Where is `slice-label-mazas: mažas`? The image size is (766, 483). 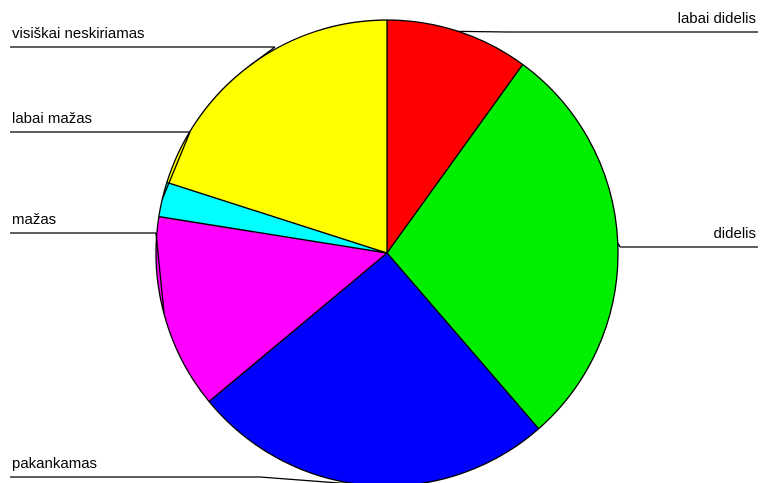
slice-label-mazas: mažas is located at coordinates (34, 219).